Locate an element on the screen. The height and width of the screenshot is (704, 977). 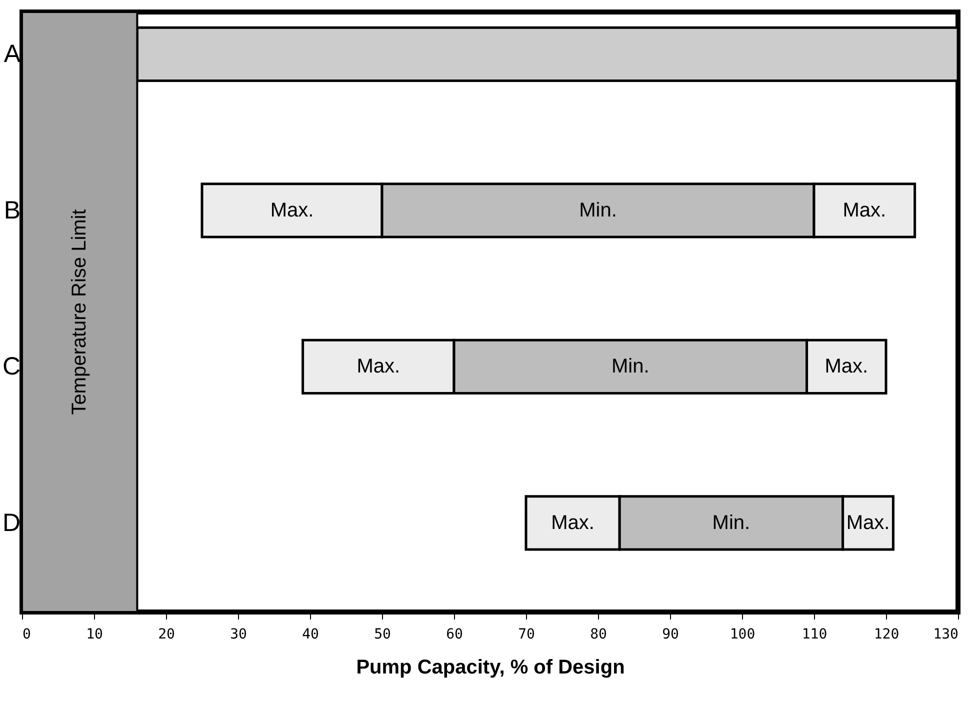
x-tick-label: 90 is located at coordinates (670, 634).